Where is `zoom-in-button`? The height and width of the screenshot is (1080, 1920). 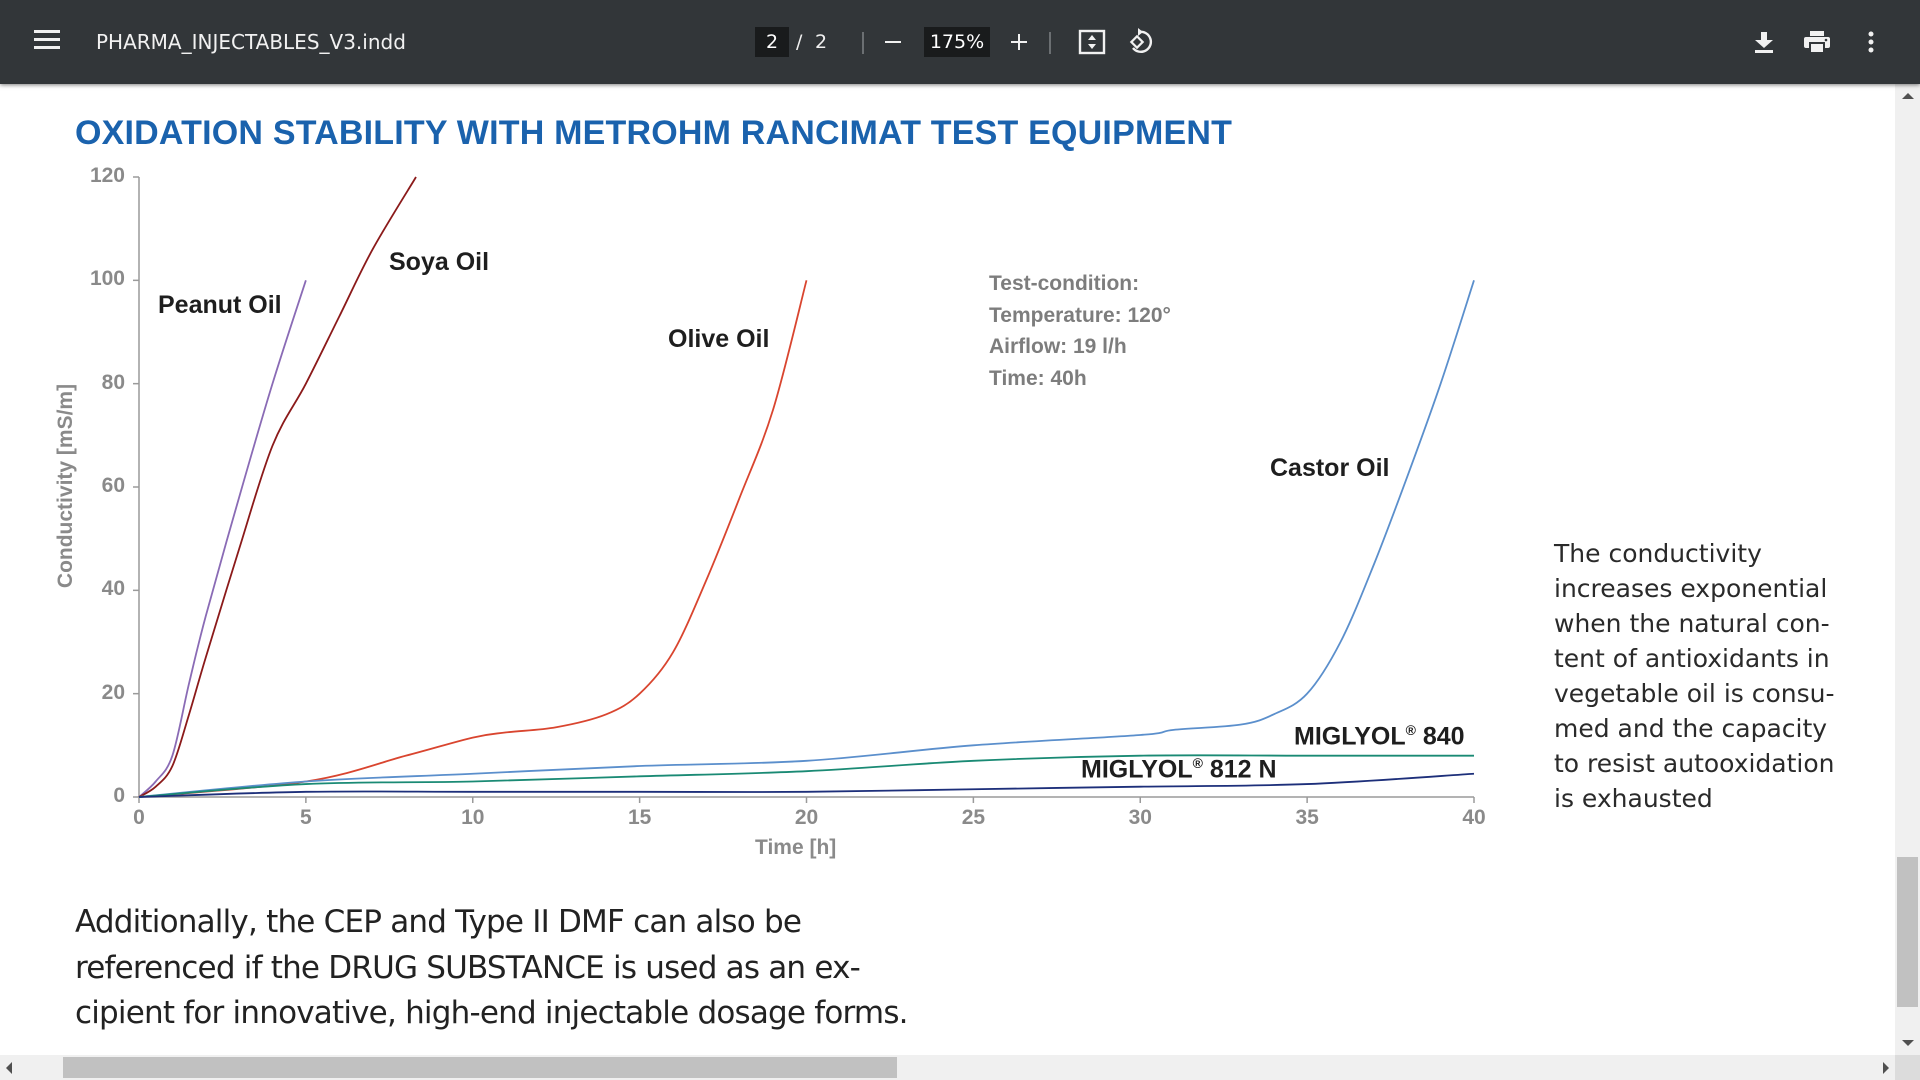
zoom-in-button is located at coordinates (1019, 42).